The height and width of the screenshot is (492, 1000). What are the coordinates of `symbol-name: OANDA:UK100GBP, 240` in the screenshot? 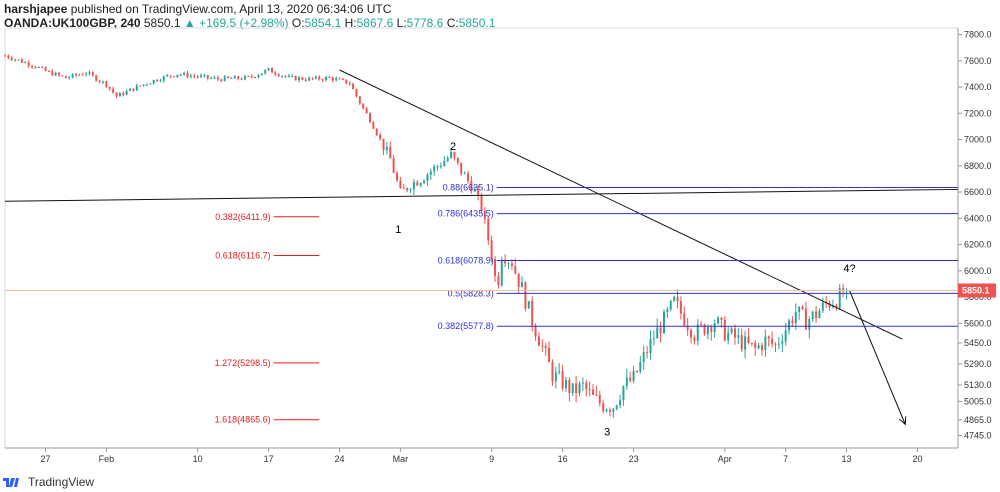 It's located at (72, 23).